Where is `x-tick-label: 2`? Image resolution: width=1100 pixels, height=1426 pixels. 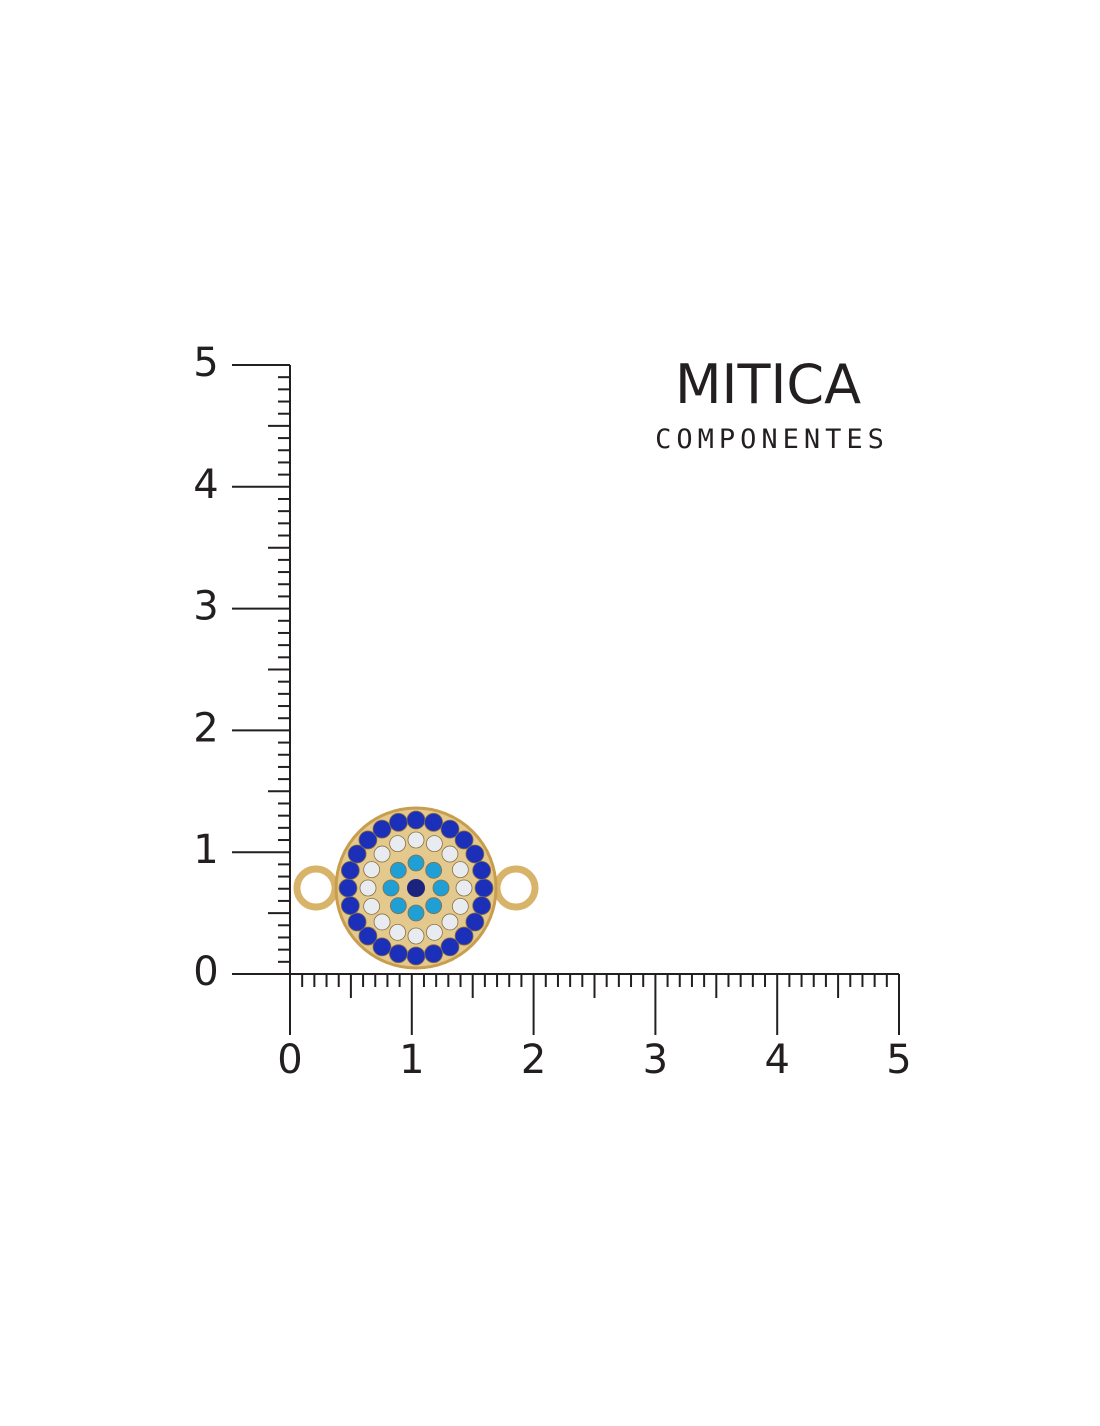 x-tick-label: 2 is located at coordinates (533, 1060).